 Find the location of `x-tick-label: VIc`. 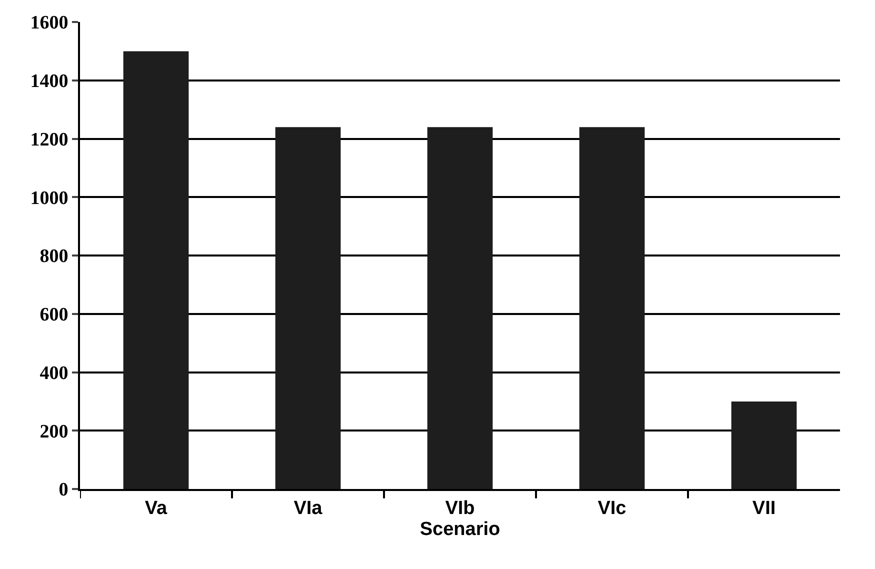

x-tick-label: VIc is located at coordinates (612, 508).